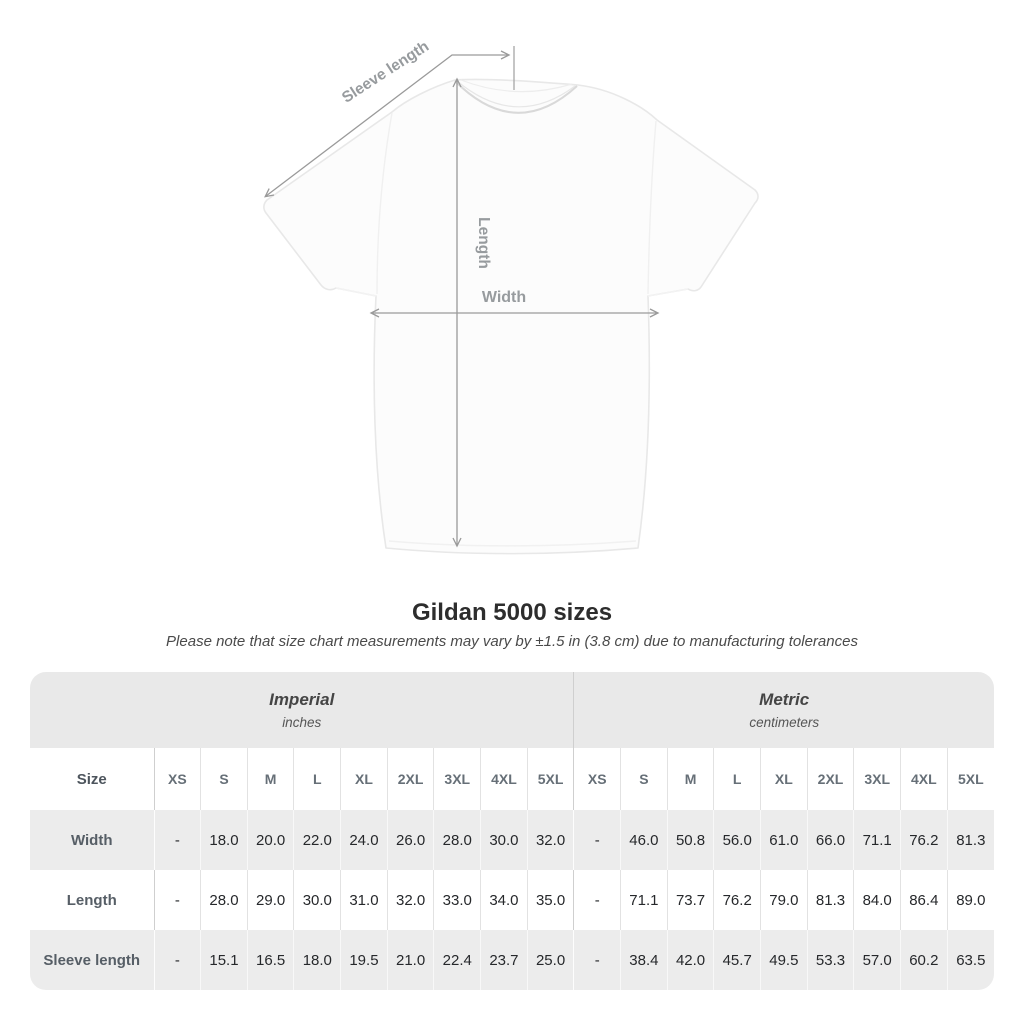 The height and width of the screenshot is (1024, 1024). Describe the element at coordinates (410, 779) in the screenshot. I see `col-header-imperial-2xl: 2XL` at that location.